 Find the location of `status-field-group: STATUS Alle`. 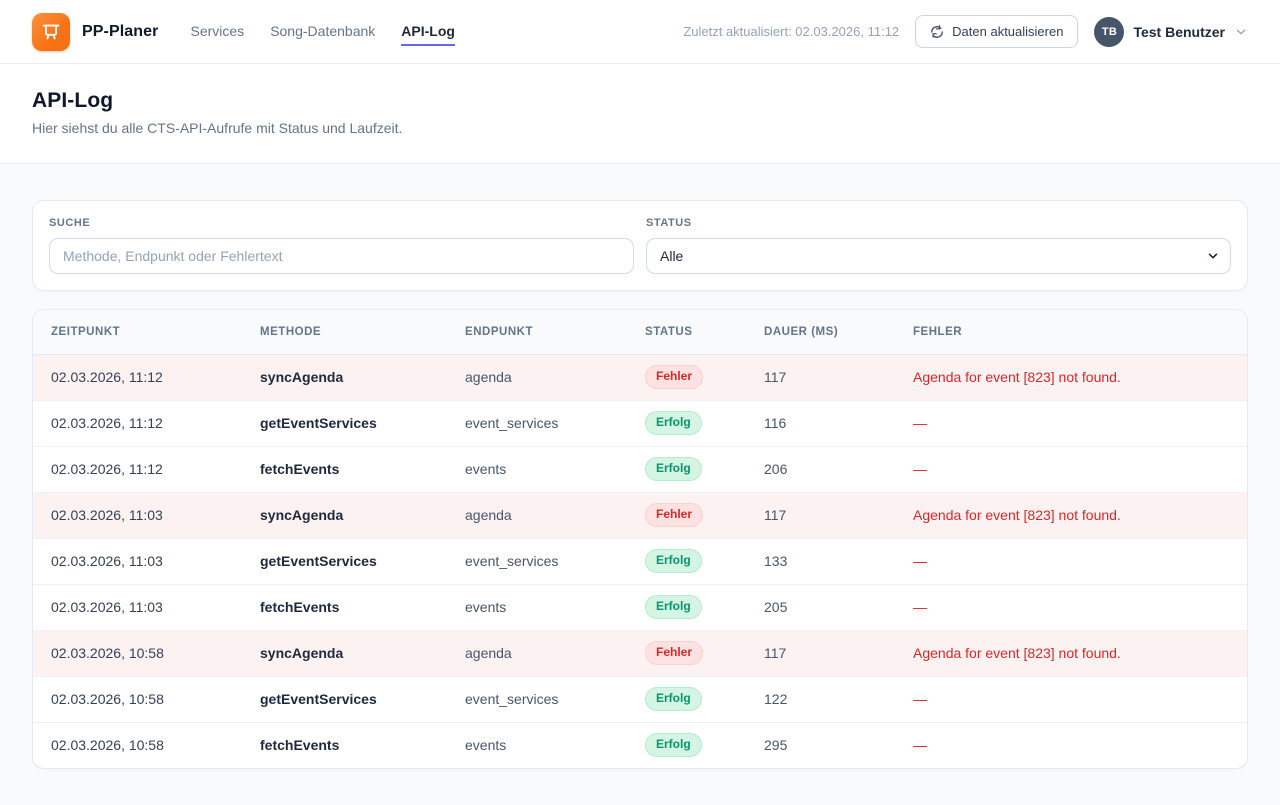

status-field-group: STATUS Alle is located at coordinates (938, 245).